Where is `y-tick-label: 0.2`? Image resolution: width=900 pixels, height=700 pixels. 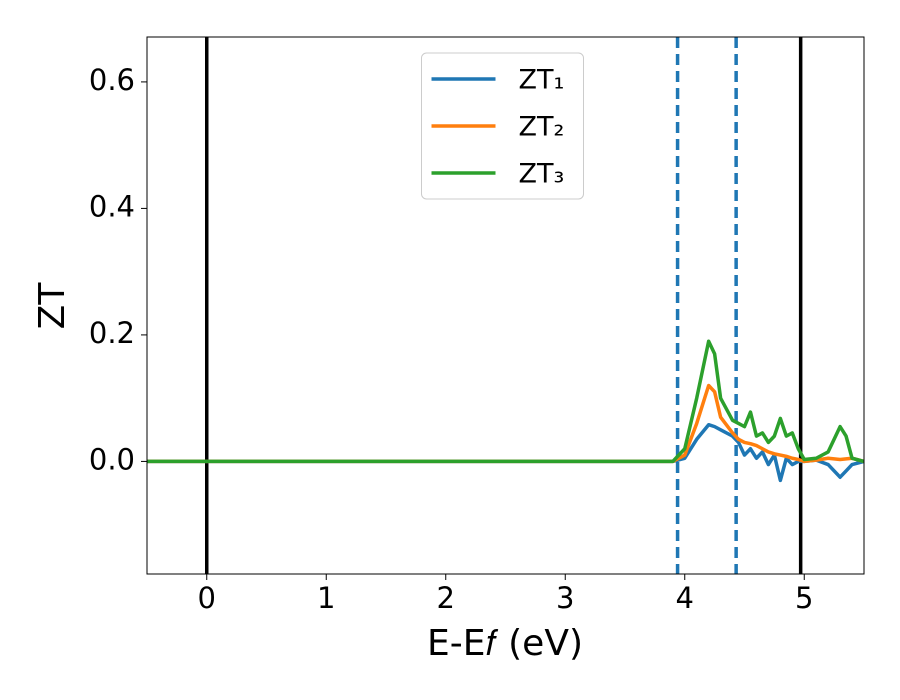
y-tick-label: 0.2 is located at coordinates (112, 333).